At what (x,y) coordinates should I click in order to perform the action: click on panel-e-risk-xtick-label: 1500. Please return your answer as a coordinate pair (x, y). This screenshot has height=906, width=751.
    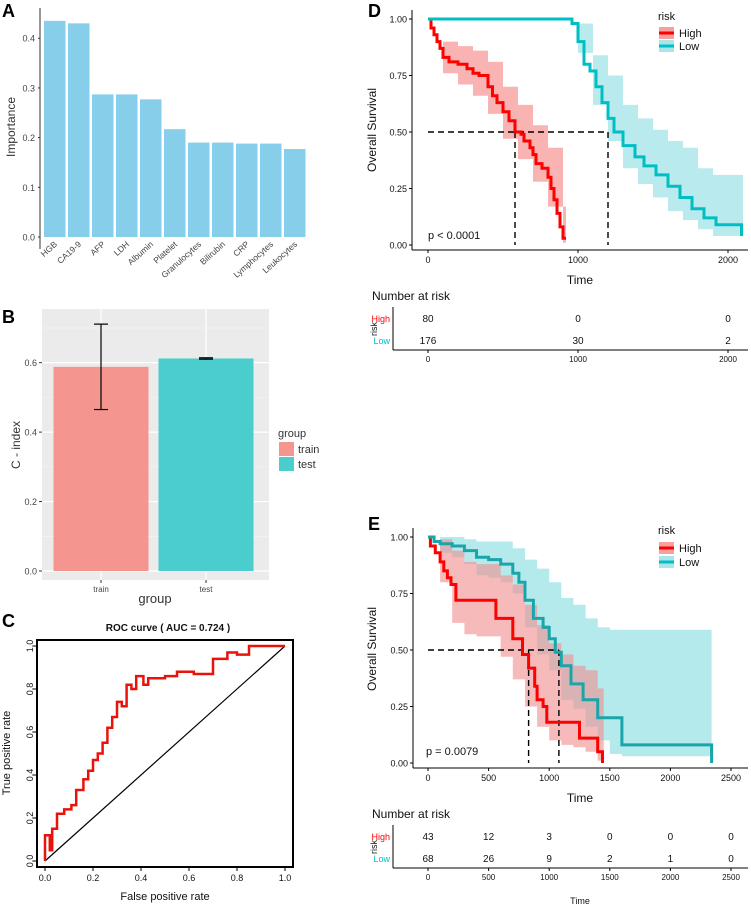
    Looking at the image, I should click on (610, 877).